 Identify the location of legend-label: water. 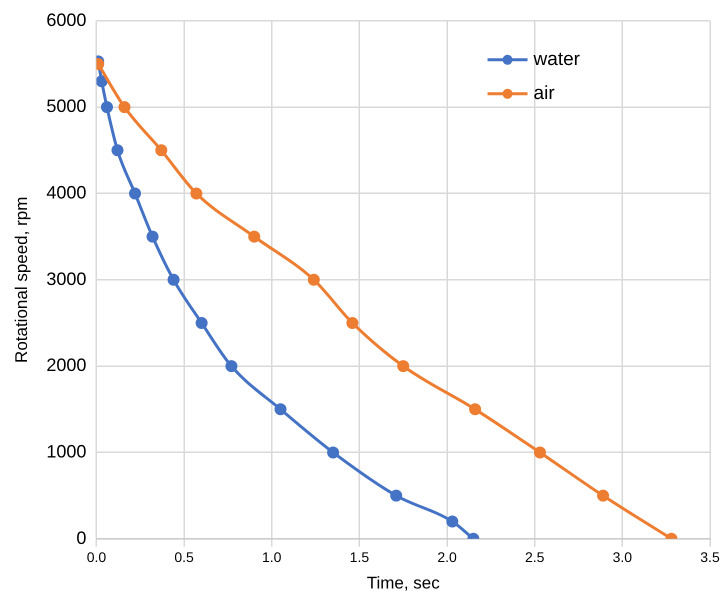
(556, 59).